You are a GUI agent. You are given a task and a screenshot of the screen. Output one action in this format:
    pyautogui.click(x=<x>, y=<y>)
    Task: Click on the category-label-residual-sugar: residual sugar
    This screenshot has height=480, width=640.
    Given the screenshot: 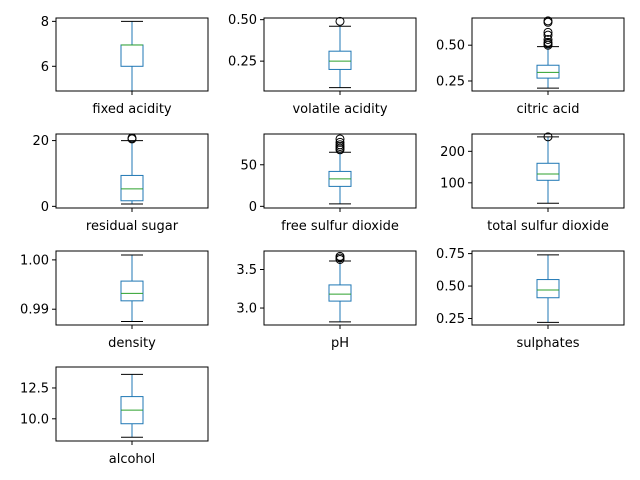 What is the action you would take?
    pyautogui.click(x=132, y=226)
    